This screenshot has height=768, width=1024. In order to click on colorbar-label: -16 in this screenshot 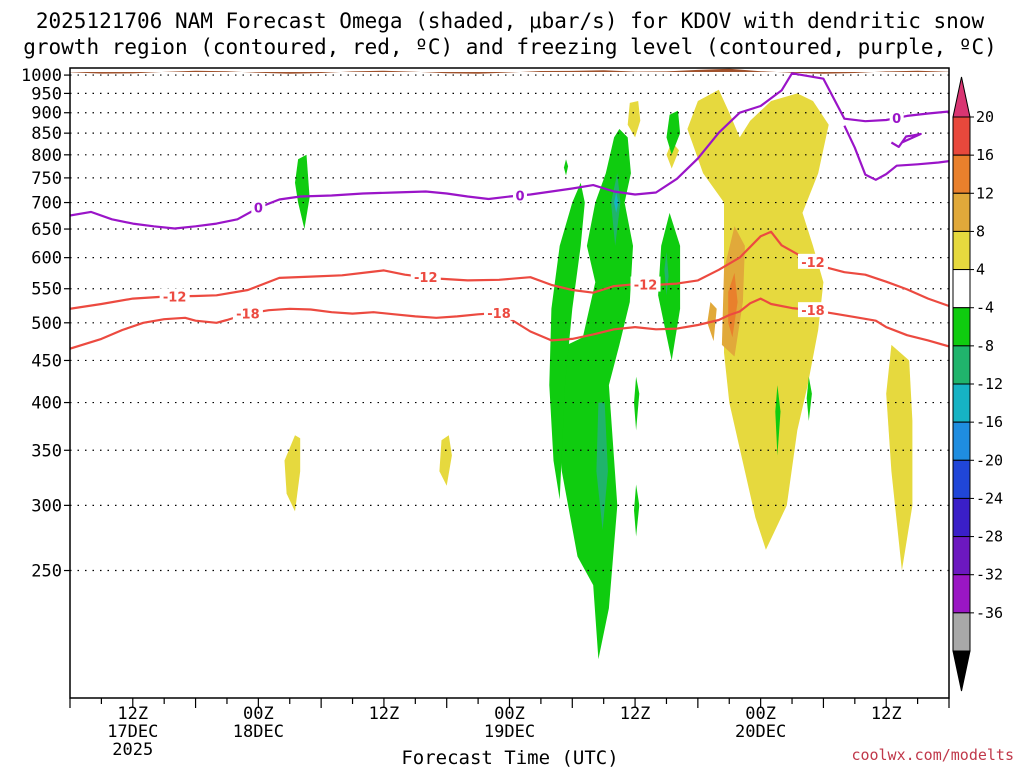, I will do `click(989, 422)`.